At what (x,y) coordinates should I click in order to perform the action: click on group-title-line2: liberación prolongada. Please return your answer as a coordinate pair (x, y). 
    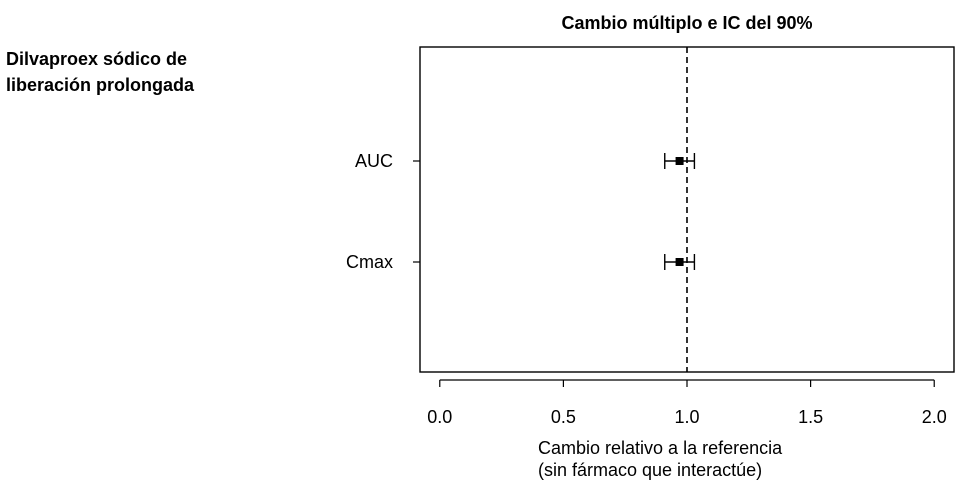
    Looking at the image, I should click on (100, 85).